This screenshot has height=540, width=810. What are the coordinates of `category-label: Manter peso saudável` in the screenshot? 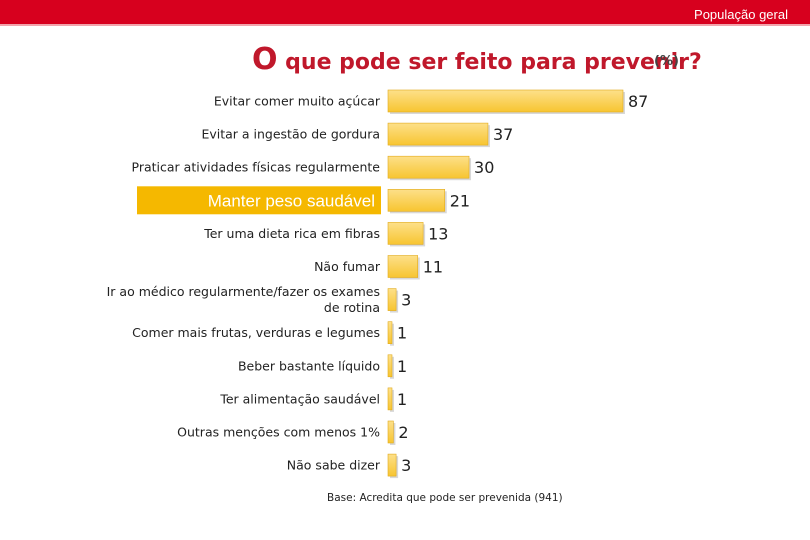 It's located at (291, 200).